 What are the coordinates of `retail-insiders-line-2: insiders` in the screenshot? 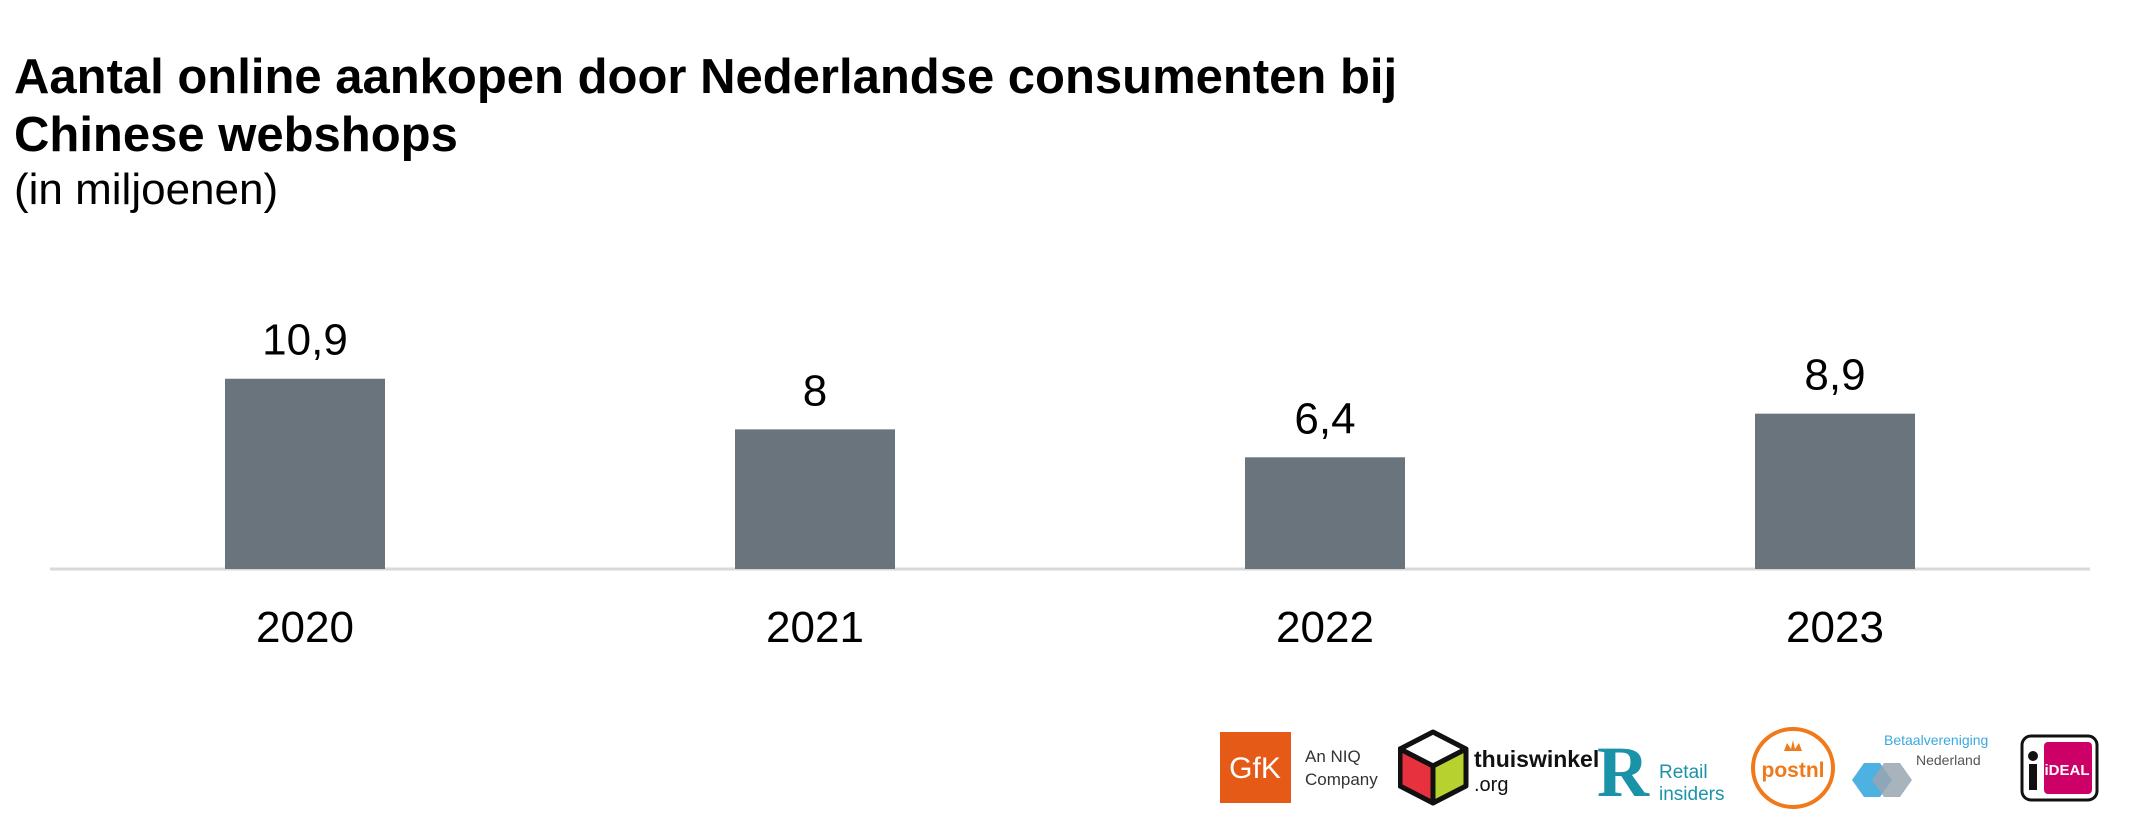 It's located at (1691, 794).